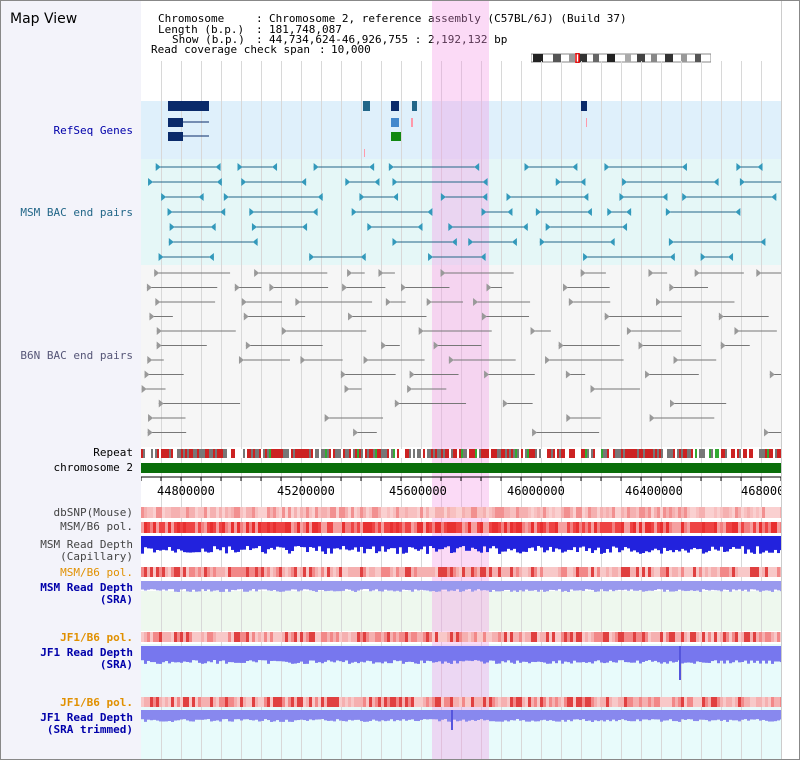 Image resolution: width=800 pixels, height=760 pixels. What do you see at coordinates (113, 452) in the screenshot?
I see `track-label-repeat: Repeat` at bounding box center [113, 452].